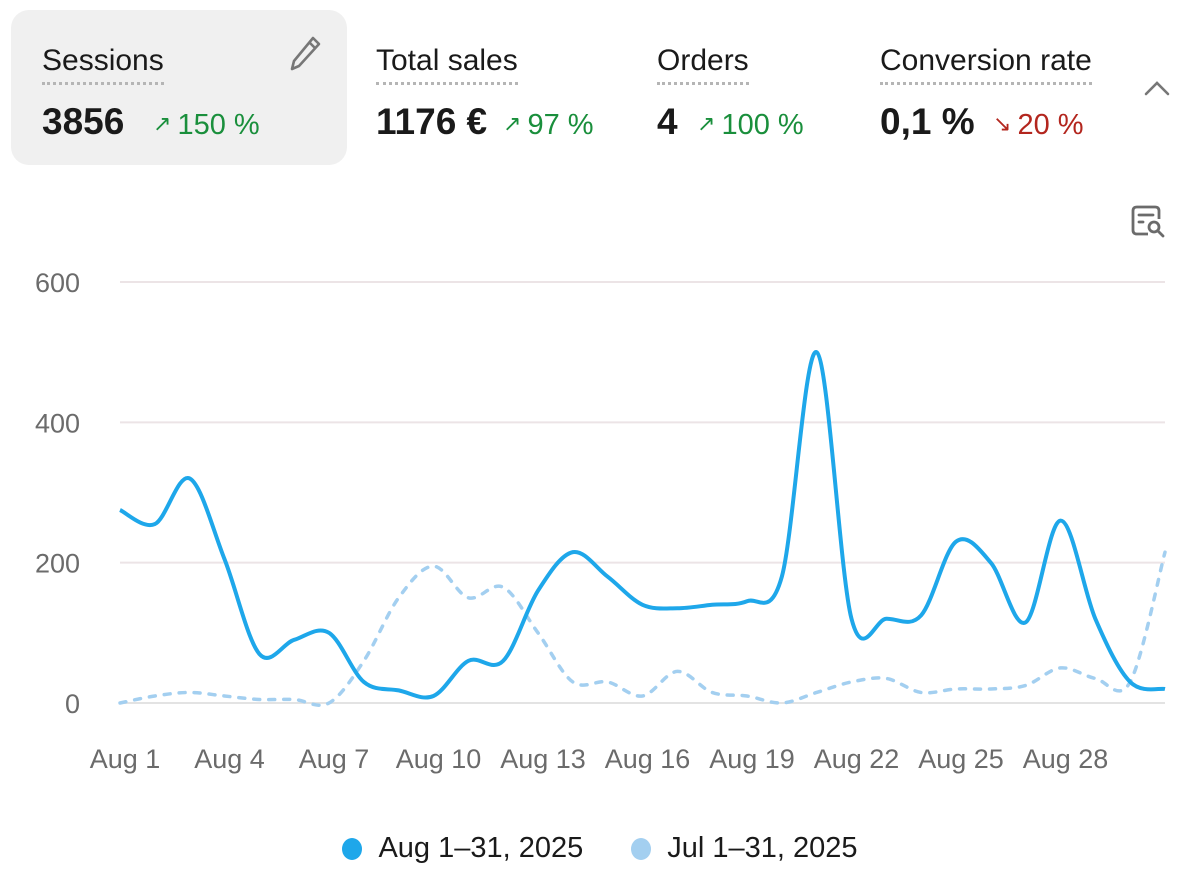  Describe the element at coordinates (83, 121) in the screenshot. I see `metric-value: 3856` at that location.